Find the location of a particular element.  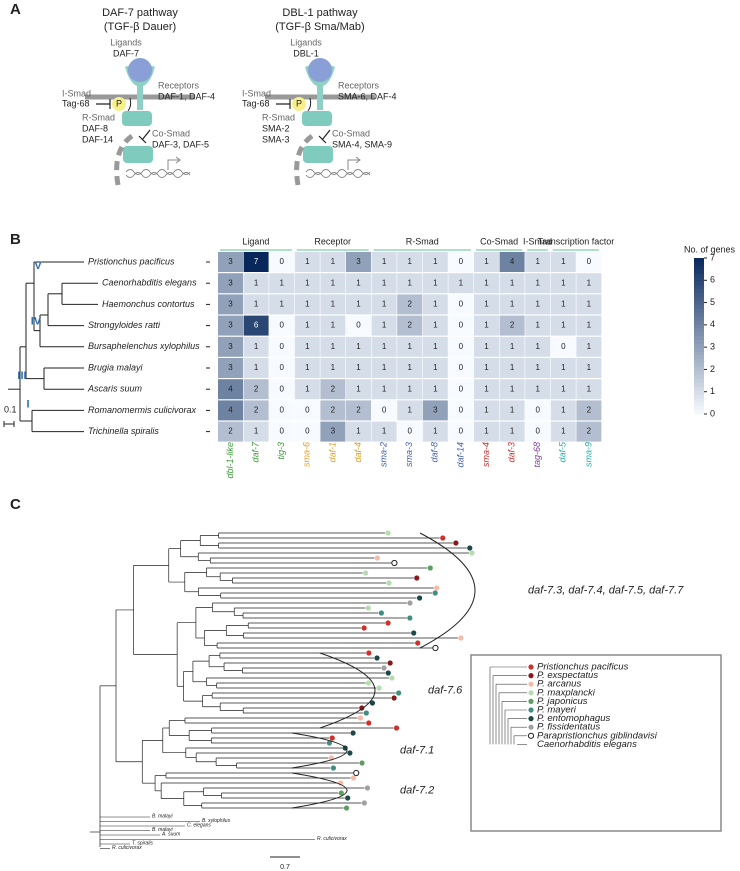

group-label: Co-Smad is located at coordinates (499, 241).